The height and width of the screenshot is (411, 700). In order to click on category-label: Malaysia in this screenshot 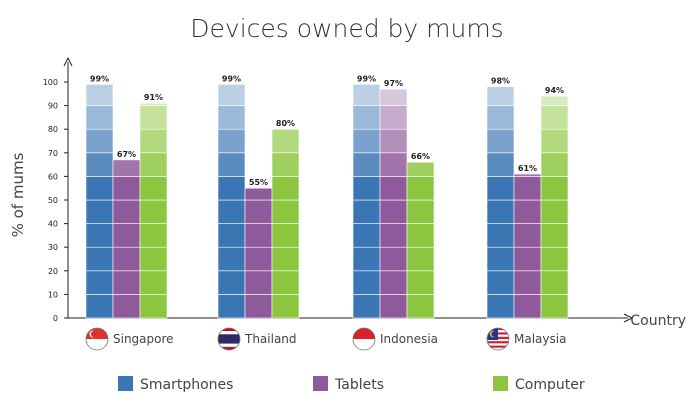, I will do `click(540, 339)`.